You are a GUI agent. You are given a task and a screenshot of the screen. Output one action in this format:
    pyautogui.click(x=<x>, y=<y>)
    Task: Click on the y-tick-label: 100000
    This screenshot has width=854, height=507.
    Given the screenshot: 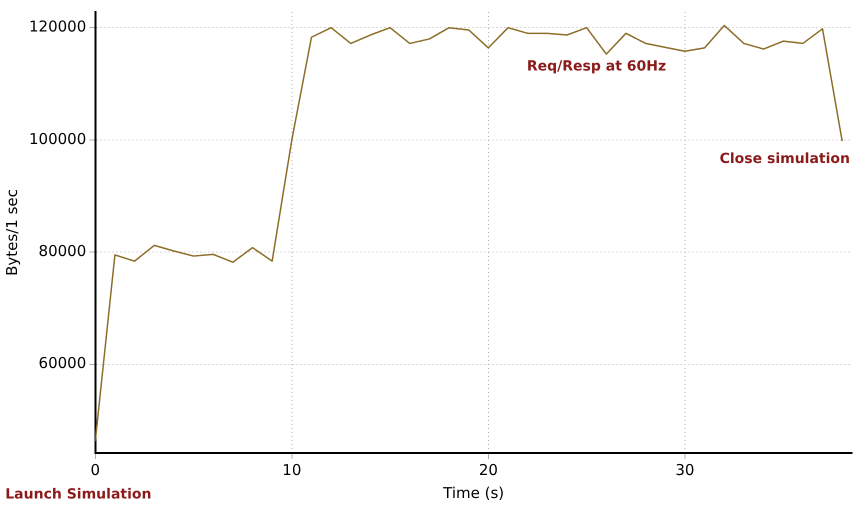 What is the action you would take?
    pyautogui.click(x=57, y=139)
    